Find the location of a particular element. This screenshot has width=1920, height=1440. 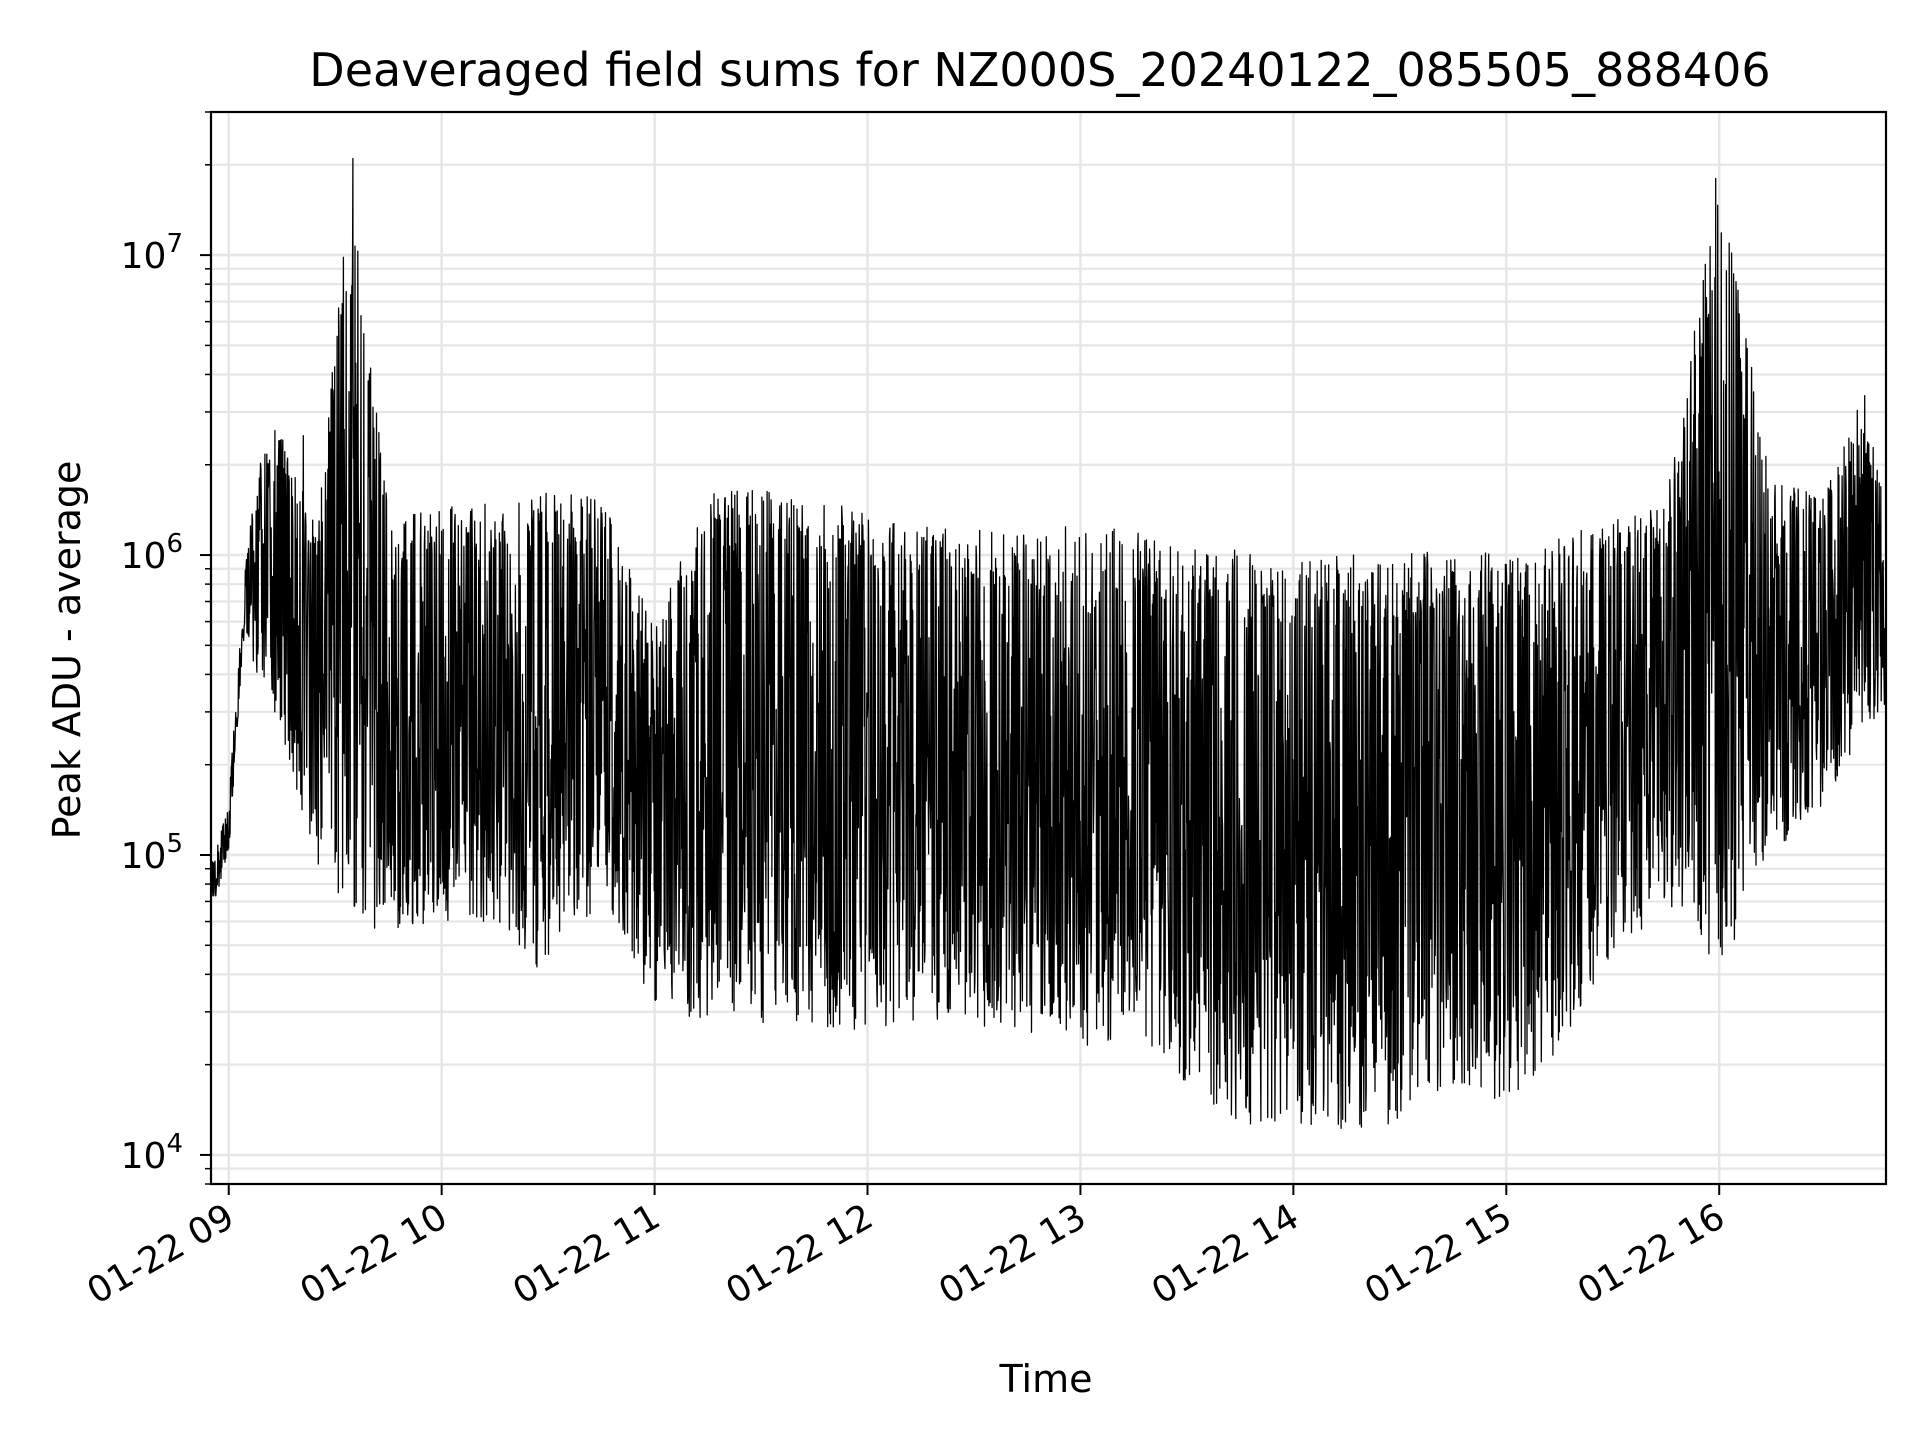

y-tick-label: 10⁴ is located at coordinates (152, 1153).